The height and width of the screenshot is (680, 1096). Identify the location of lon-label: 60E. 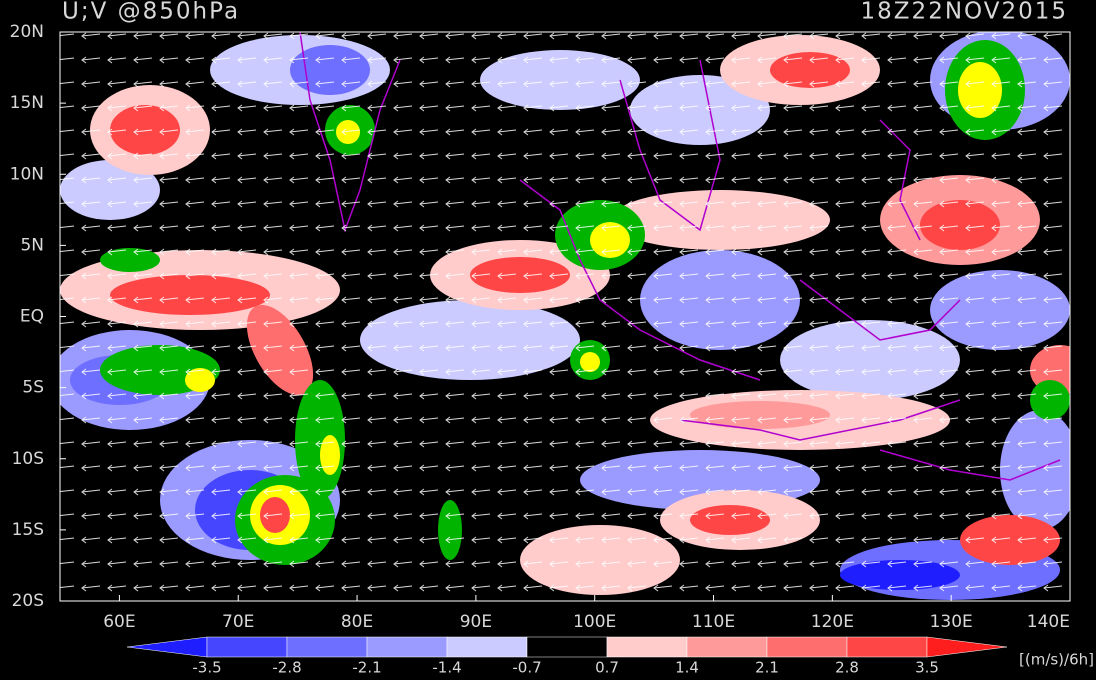
(119, 622).